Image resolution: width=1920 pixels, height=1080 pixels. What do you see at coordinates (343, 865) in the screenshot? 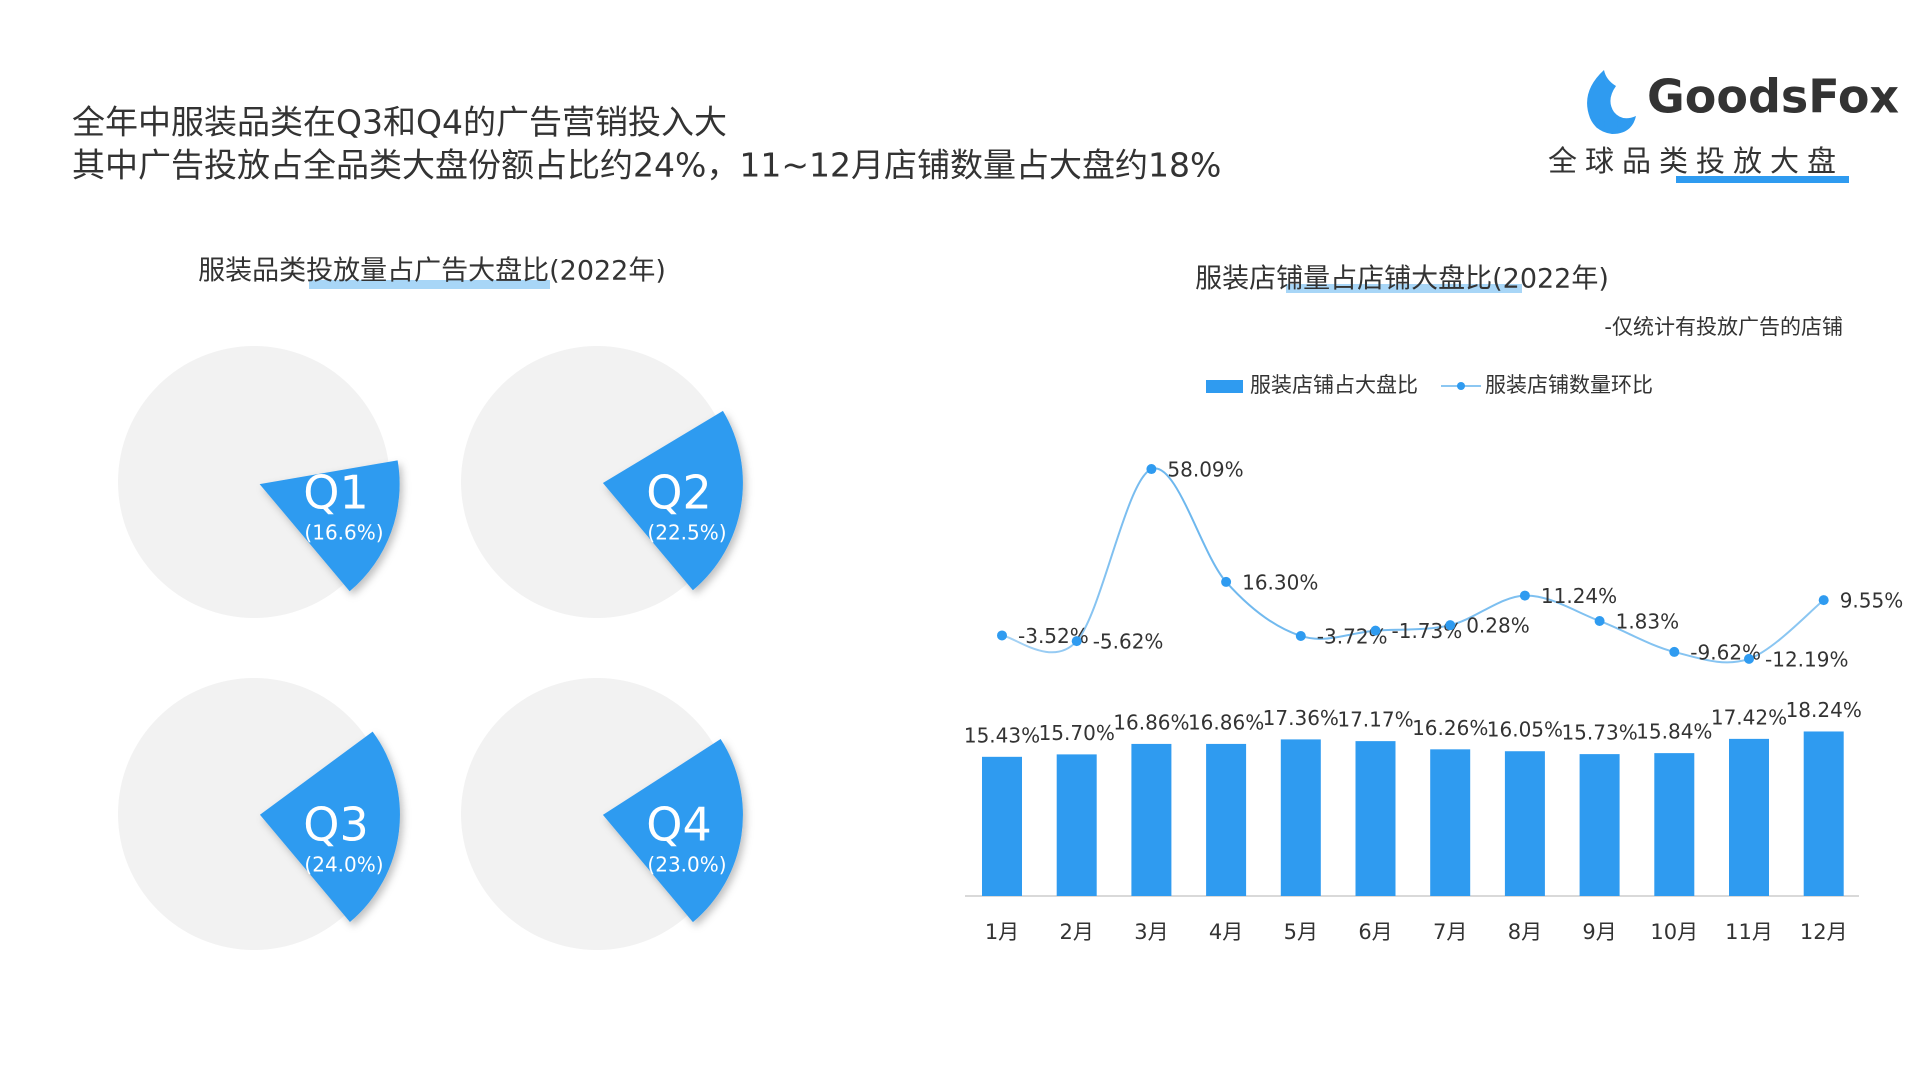
I see `slice-value-label: (24.0%)` at bounding box center [343, 865].